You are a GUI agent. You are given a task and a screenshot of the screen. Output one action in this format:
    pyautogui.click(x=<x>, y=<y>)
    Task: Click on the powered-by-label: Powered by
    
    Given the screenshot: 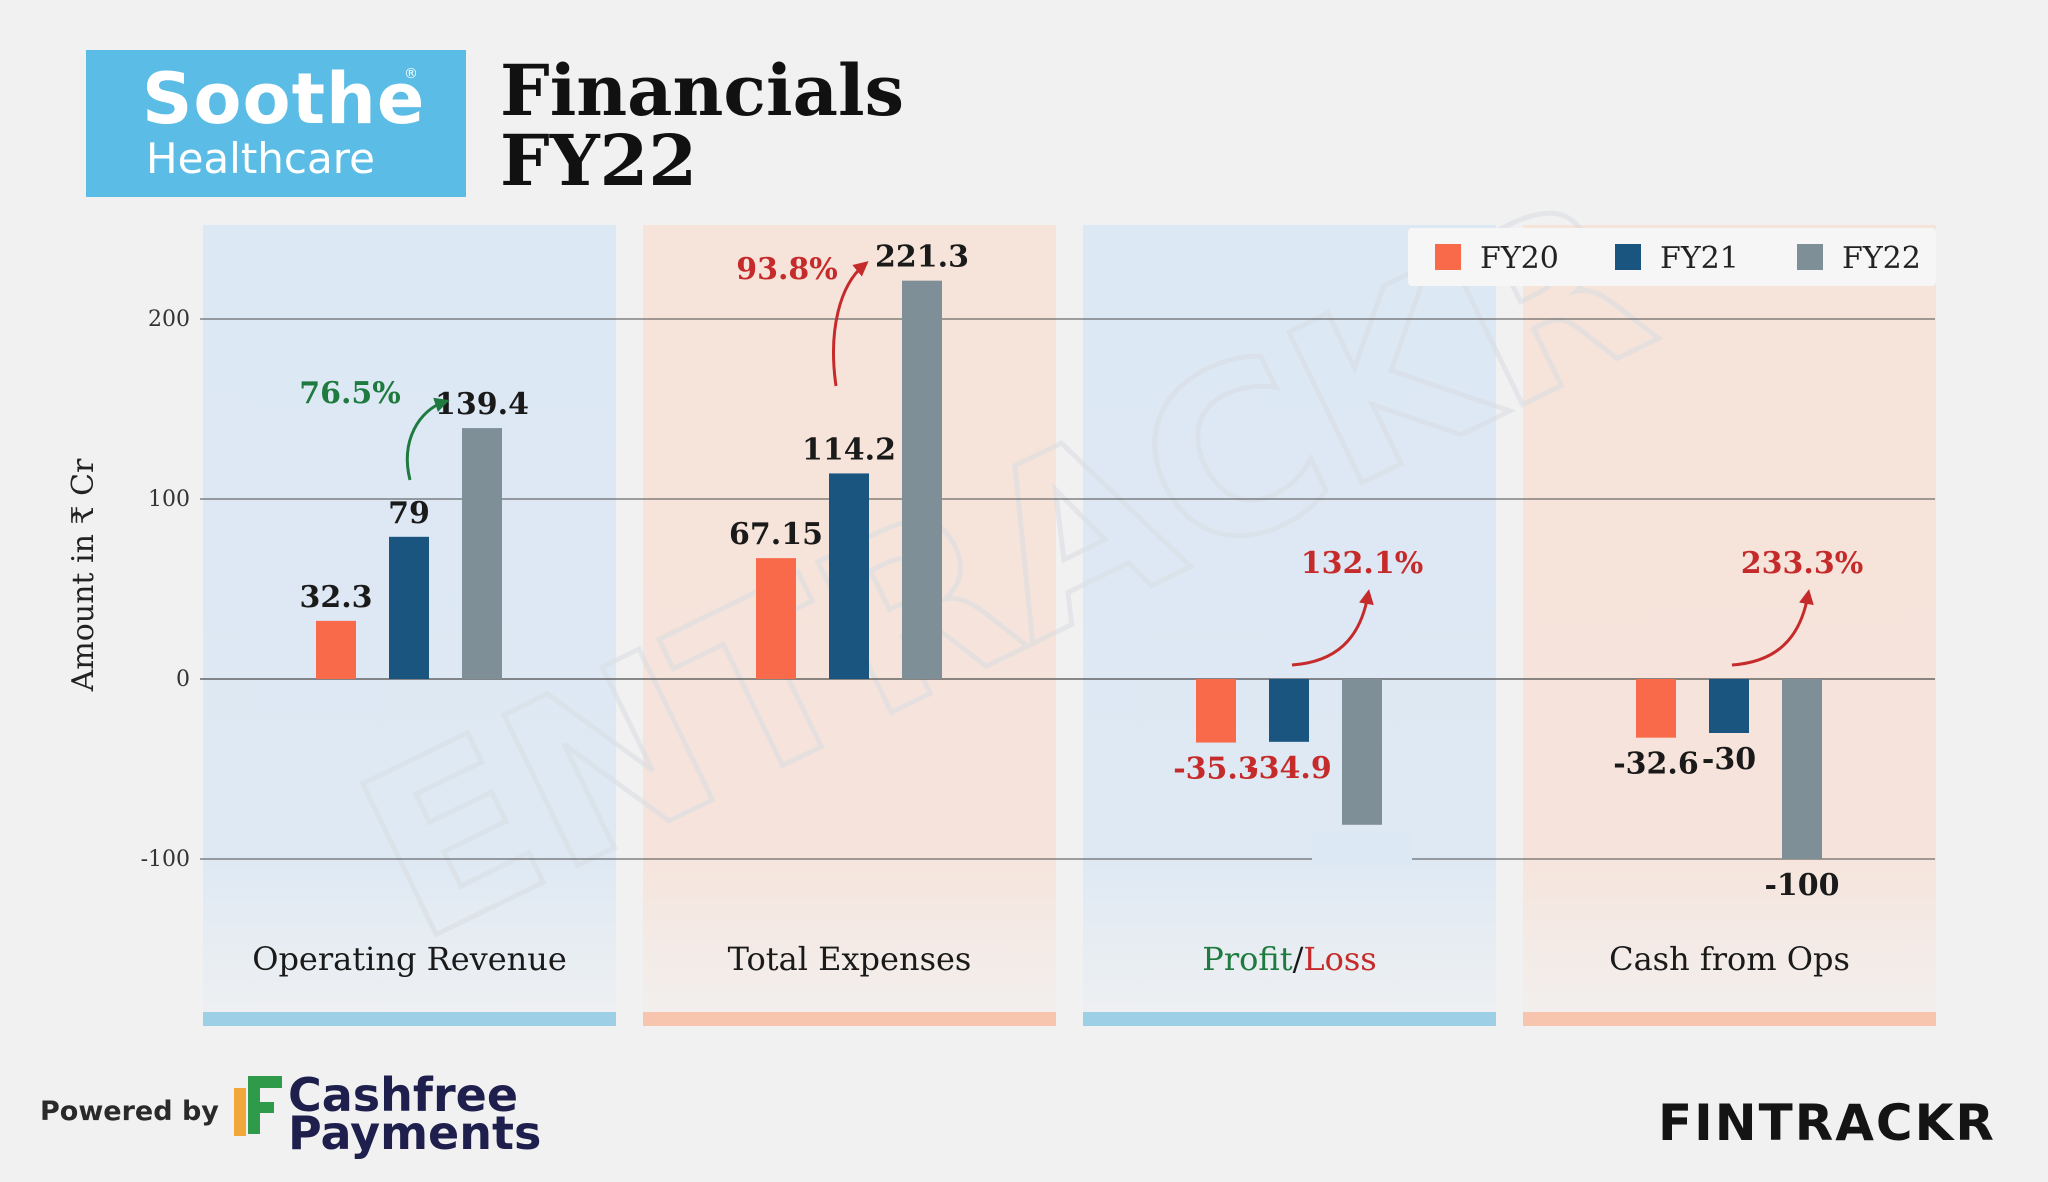 What is the action you would take?
    pyautogui.click(x=129, y=1111)
    